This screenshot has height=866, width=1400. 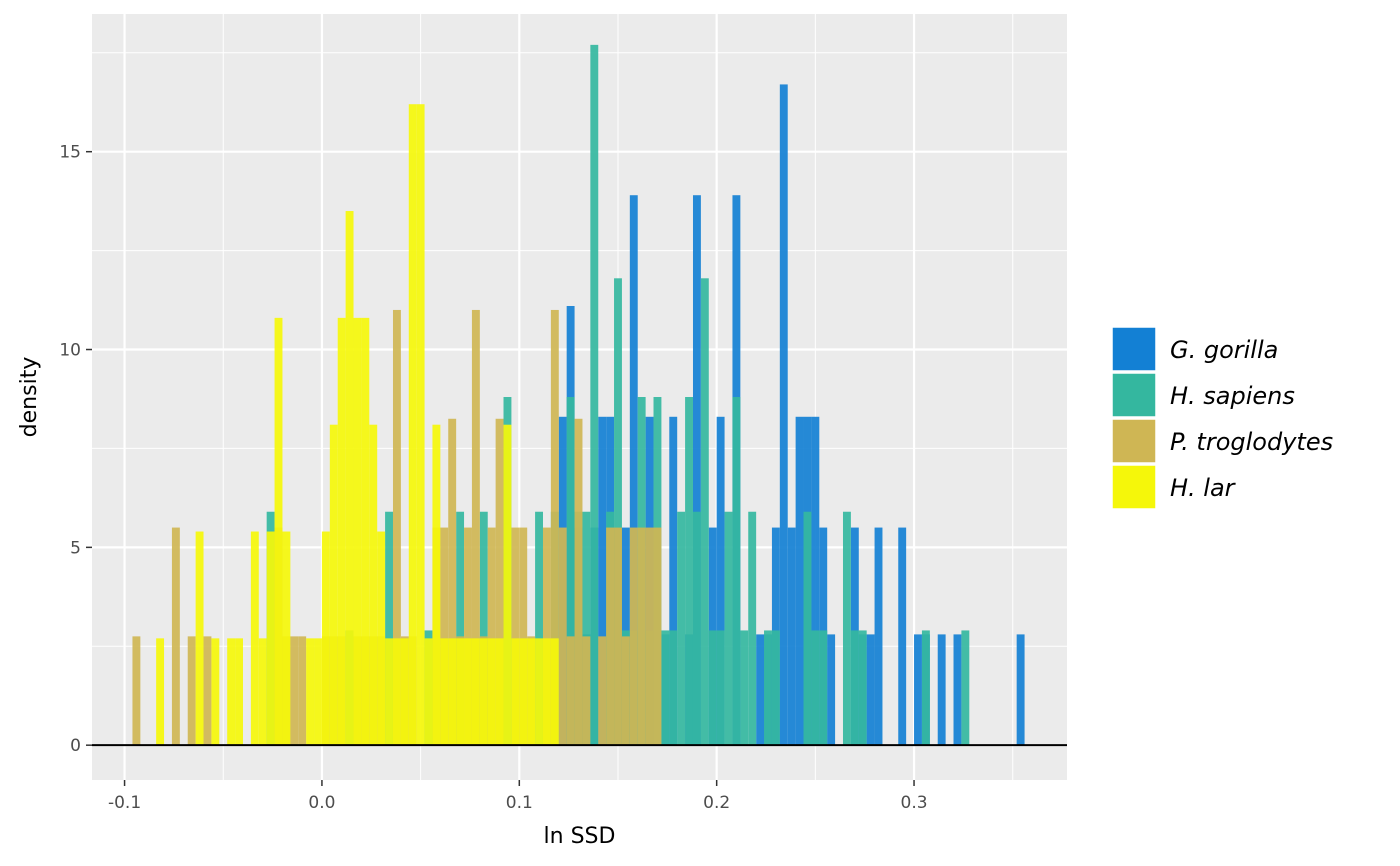 I want to click on legend-label: G. gorilla, so click(x=1224, y=350).